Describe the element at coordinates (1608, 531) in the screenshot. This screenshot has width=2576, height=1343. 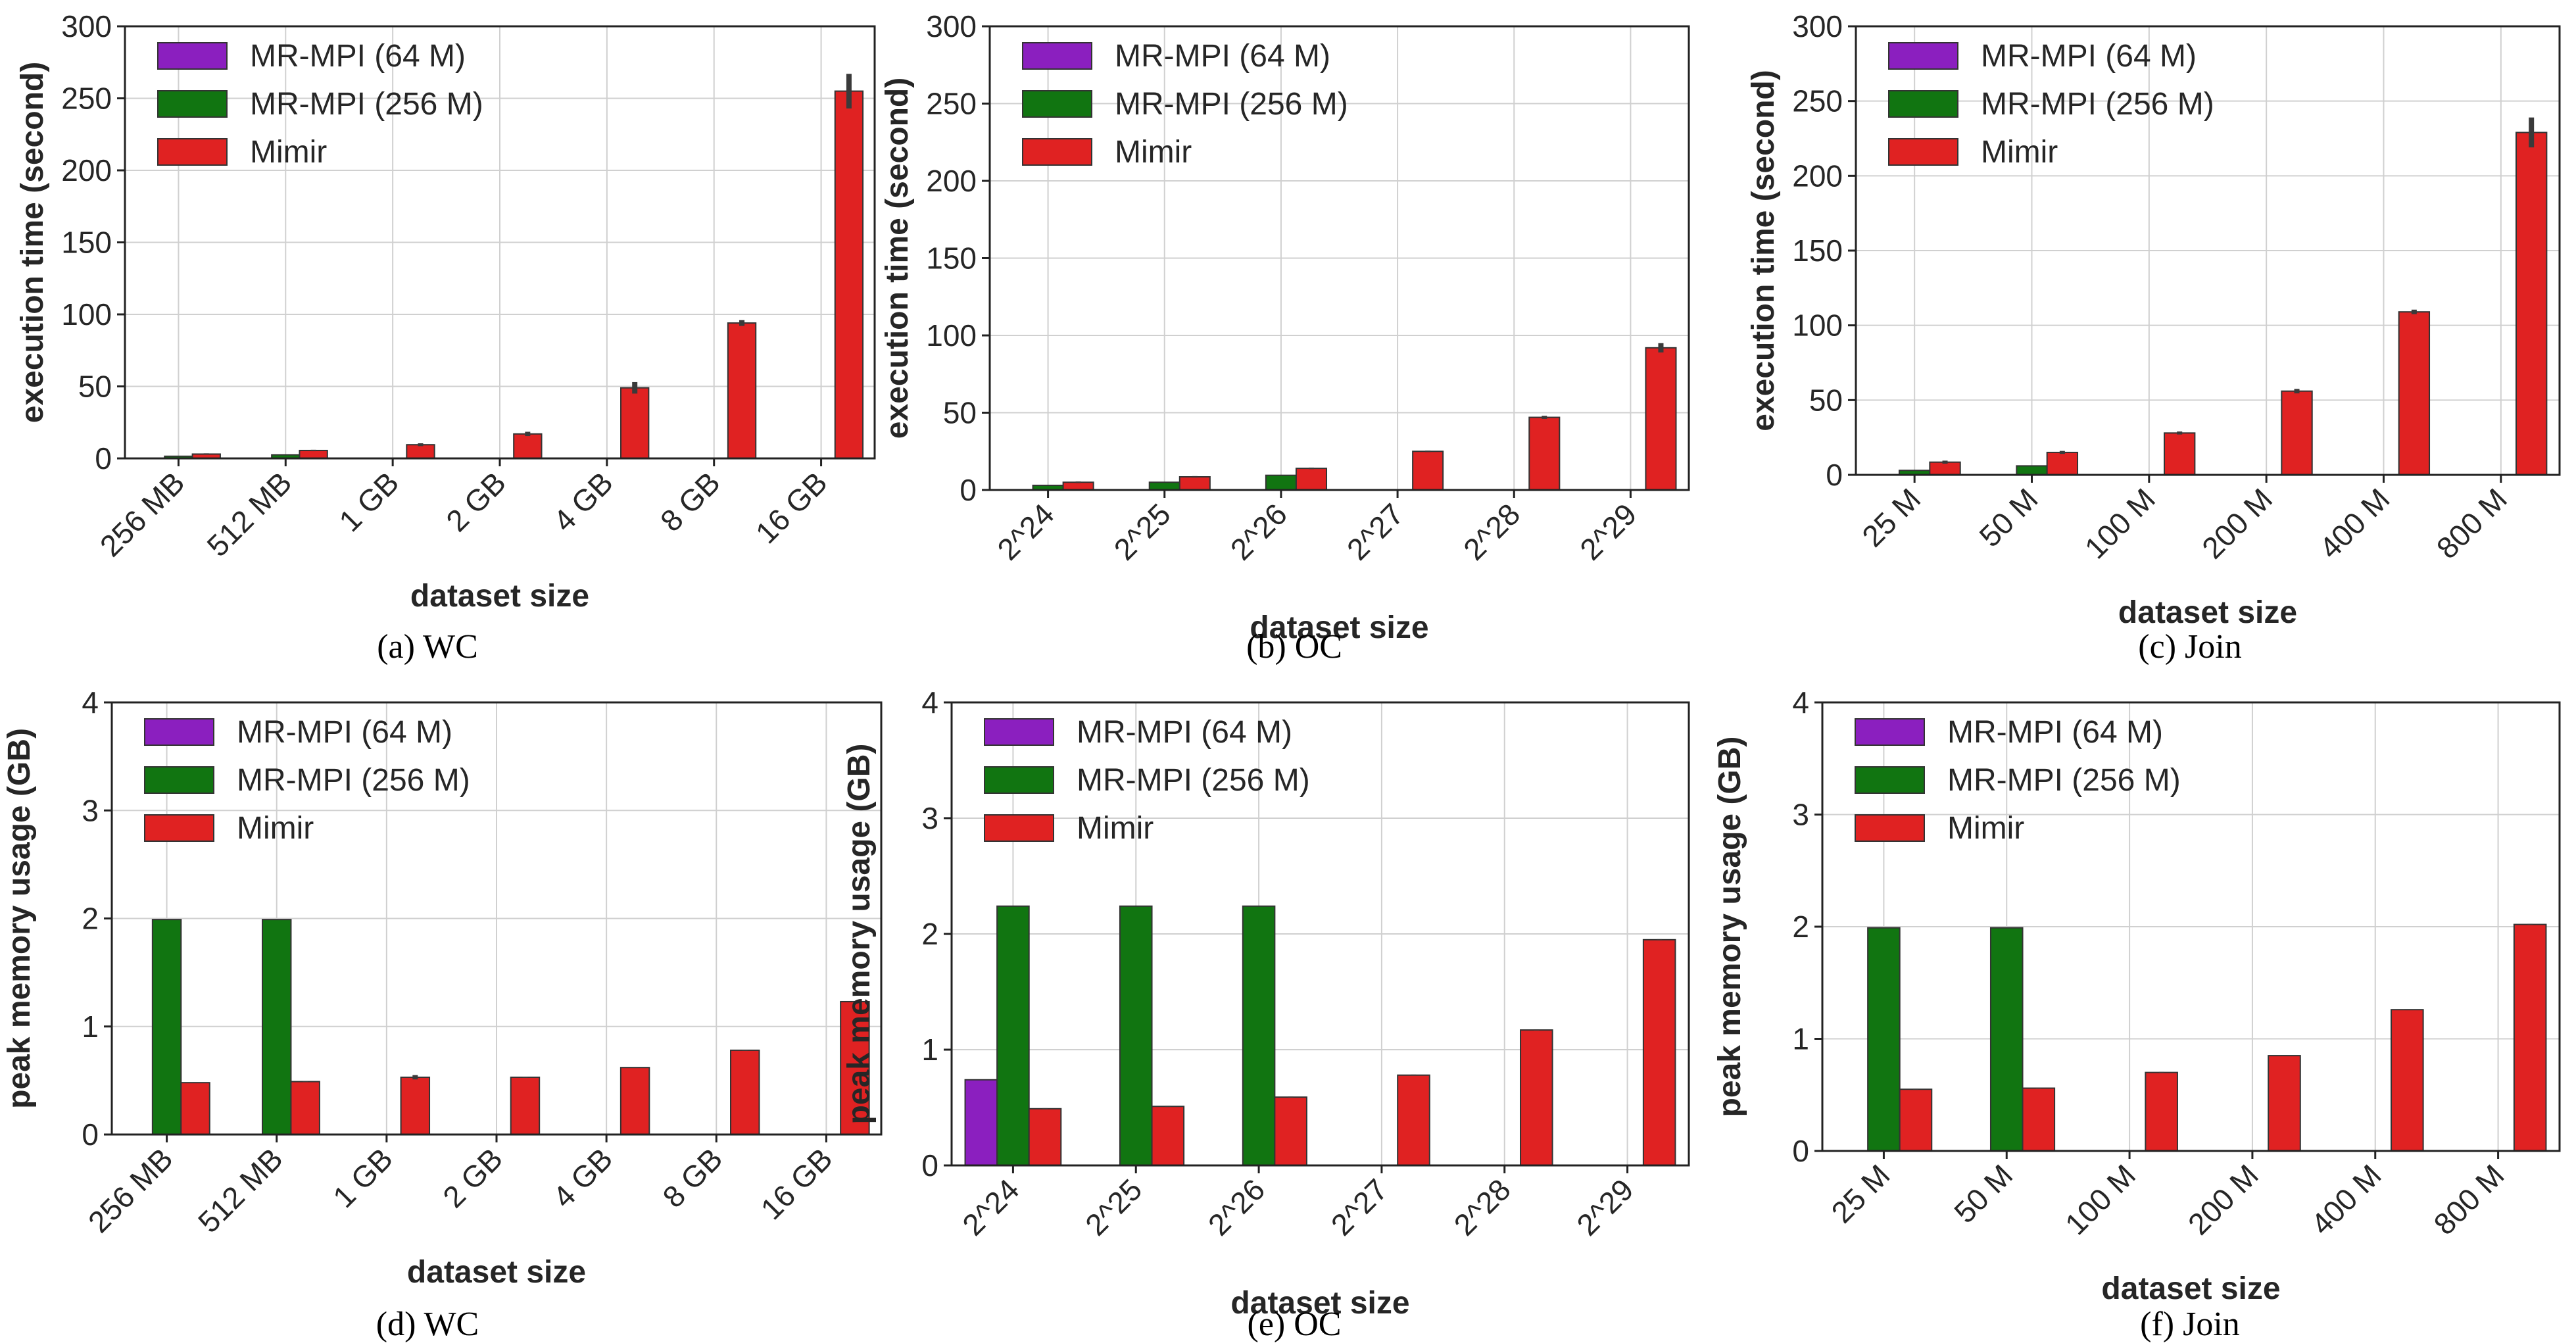
I see `x-tick-label: 2^29` at that location.